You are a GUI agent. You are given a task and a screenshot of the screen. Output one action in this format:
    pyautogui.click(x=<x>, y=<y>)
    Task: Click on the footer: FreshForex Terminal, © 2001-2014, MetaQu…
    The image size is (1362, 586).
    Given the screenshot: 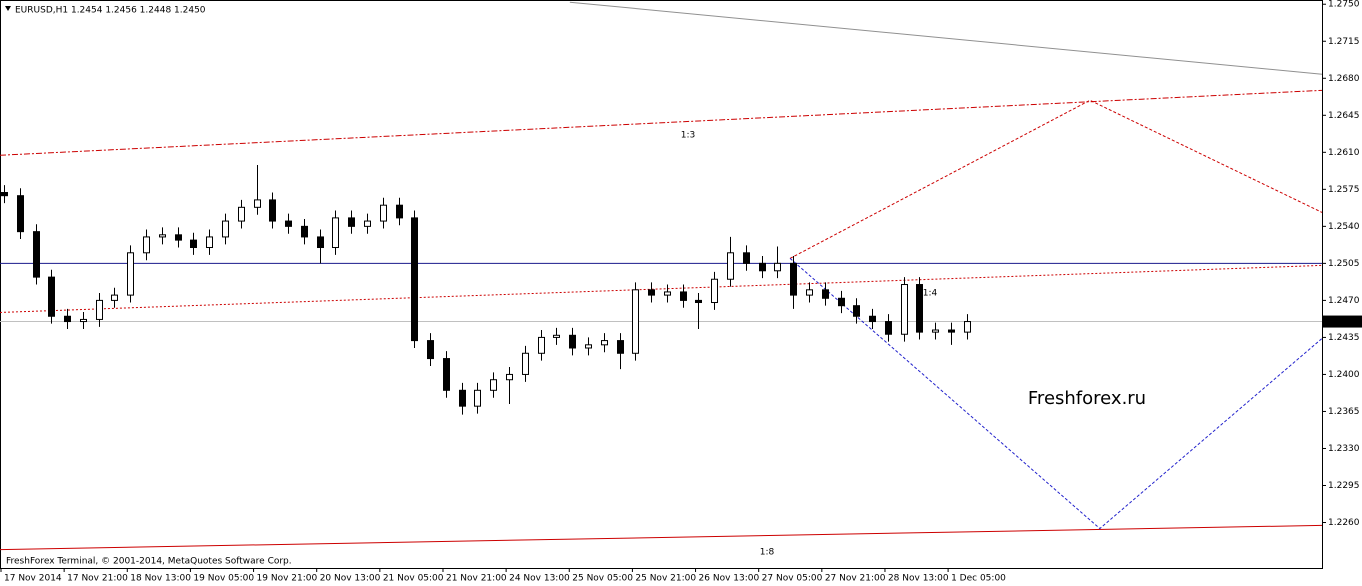 What is the action you would take?
    pyautogui.click(x=149, y=562)
    